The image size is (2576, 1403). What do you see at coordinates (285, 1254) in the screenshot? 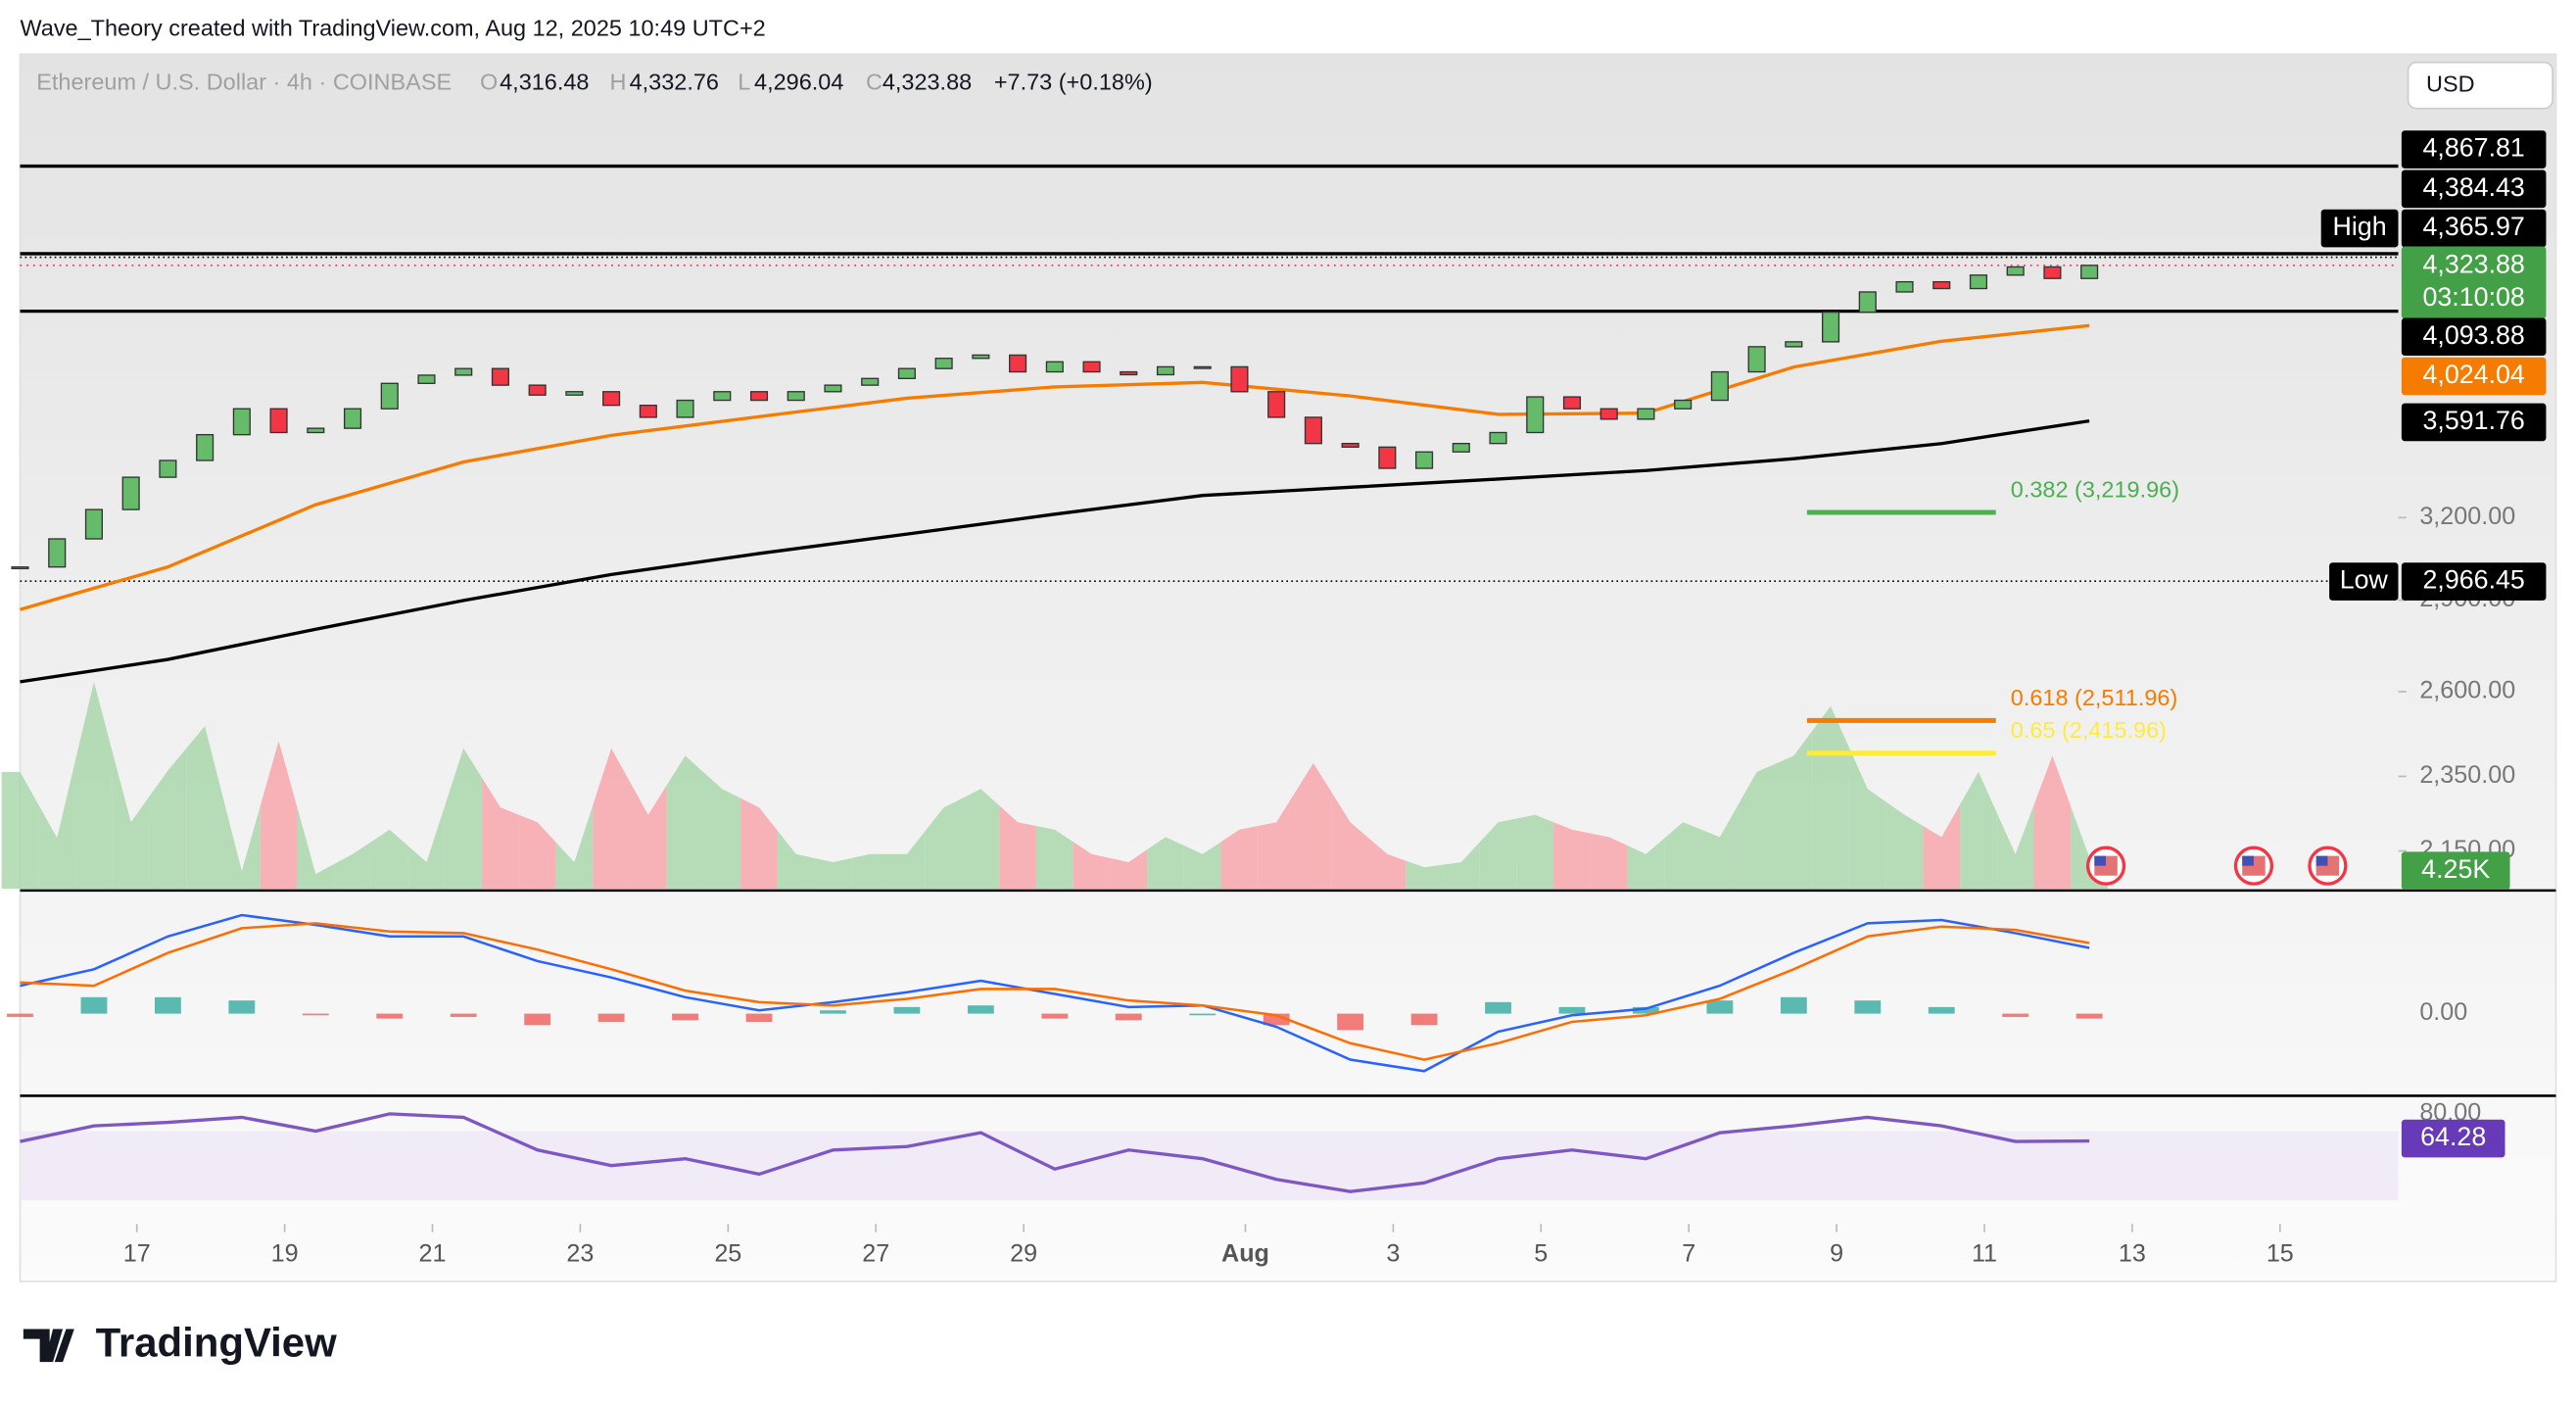
I see `x-tick-label: 19` at bounding box center [285, 1254].